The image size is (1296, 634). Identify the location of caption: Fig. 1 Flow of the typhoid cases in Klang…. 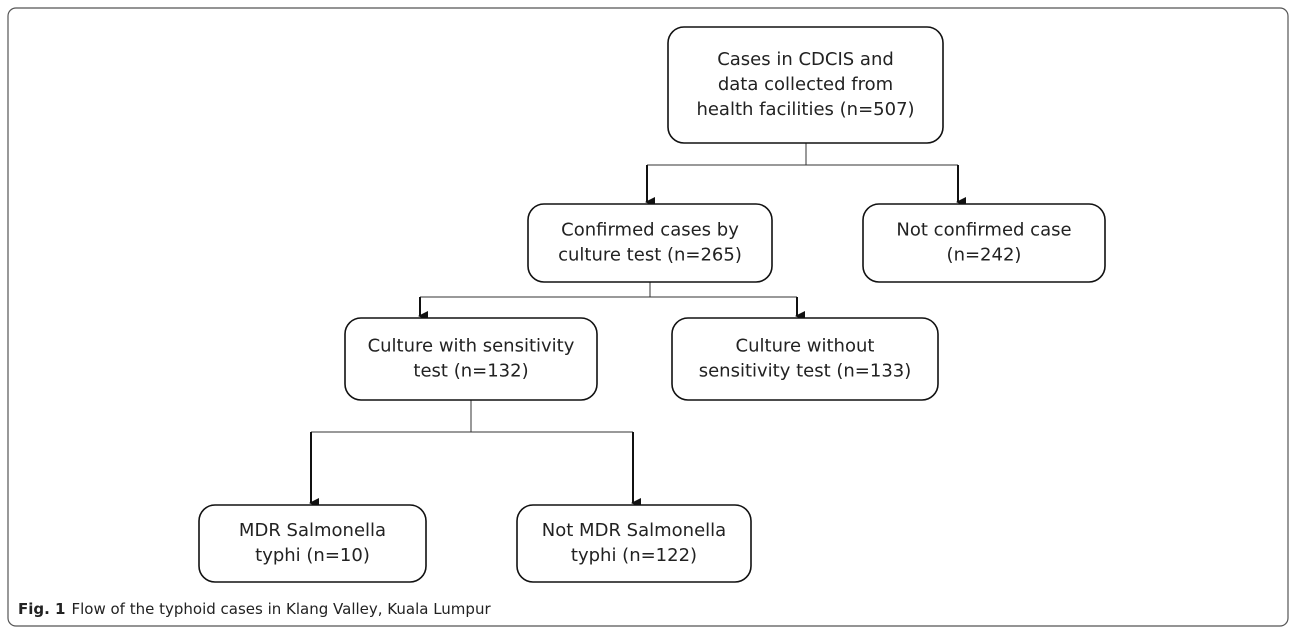
(254, 609).